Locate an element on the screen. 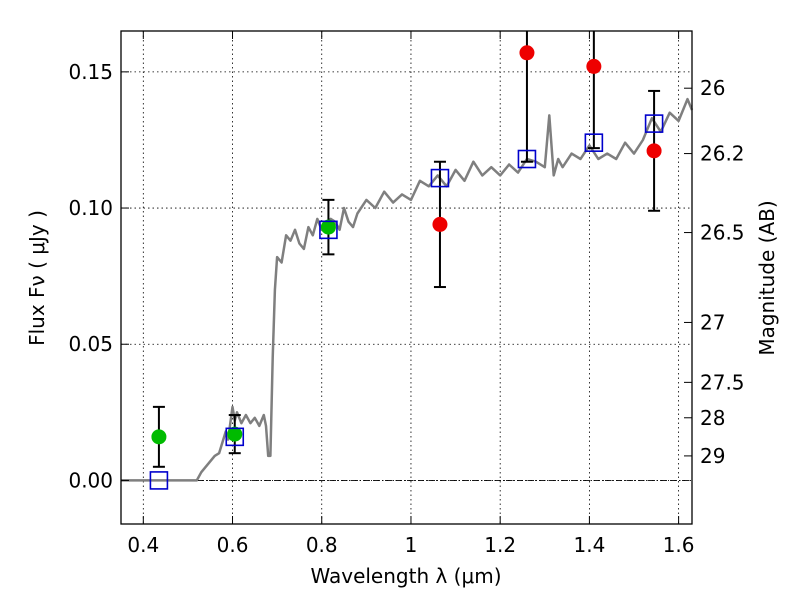 The width and height of the screenshot is (800, 600). right-tick-label: 29 is located at coordinates (712, 456).